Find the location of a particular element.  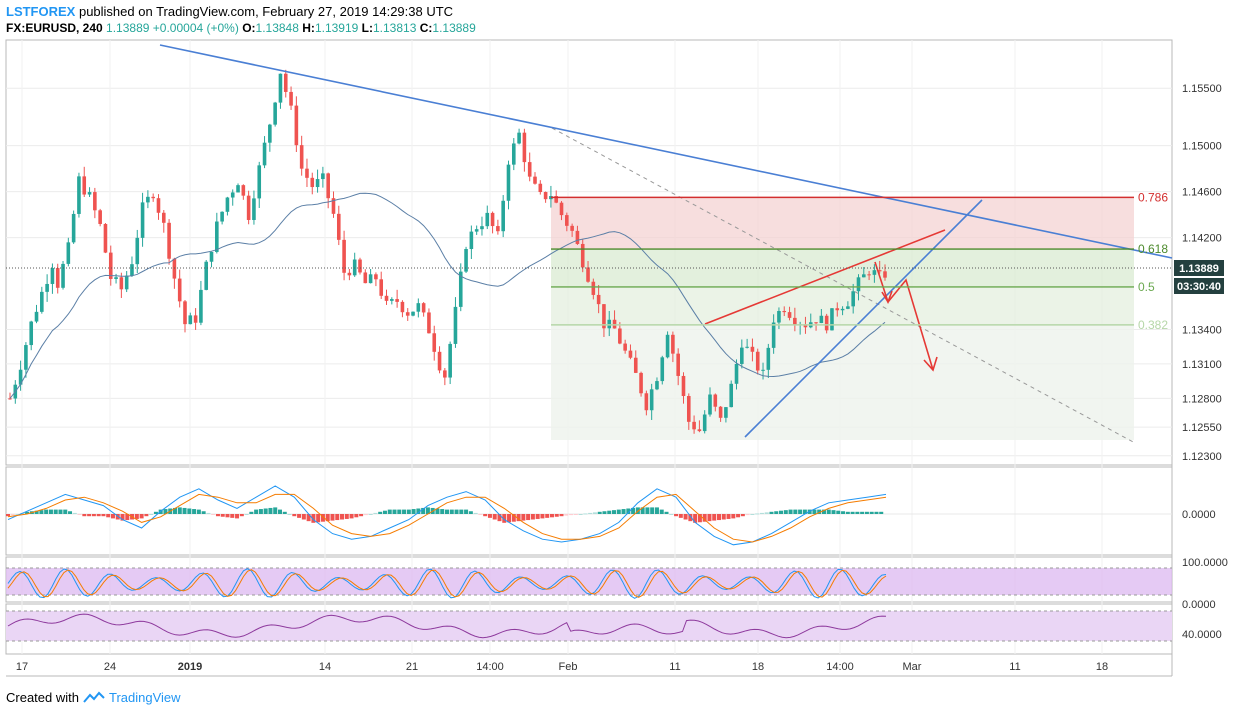

time-tick-label: 24 is located at coordinates (110, 667).